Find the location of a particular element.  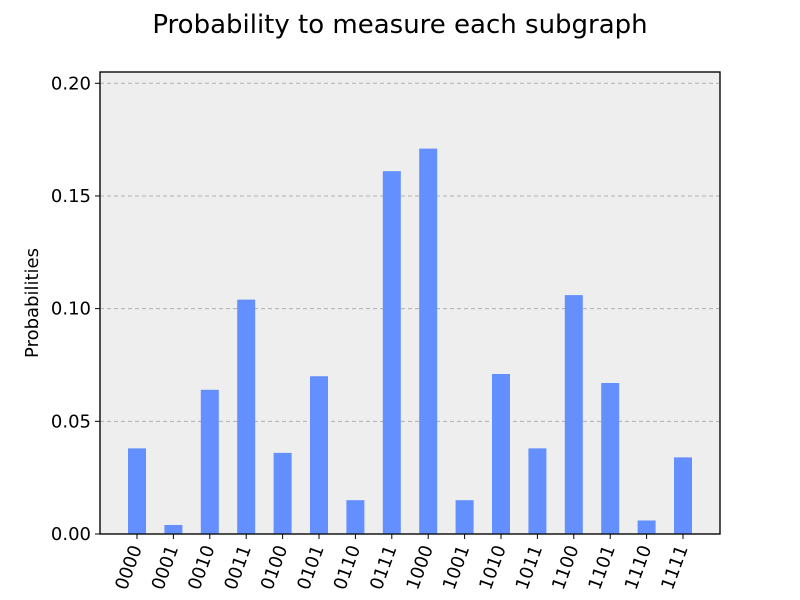

x-tick-label: 0111 is located at coordinates (383, 568).